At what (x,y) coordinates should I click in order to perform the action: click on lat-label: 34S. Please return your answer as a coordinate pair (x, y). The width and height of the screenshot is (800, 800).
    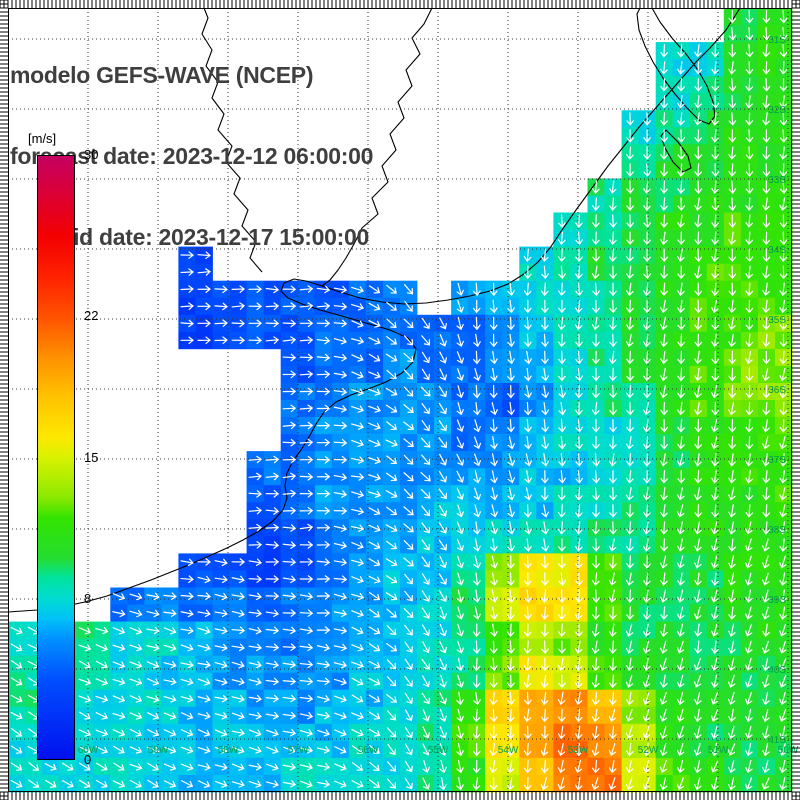
    Looking at the image, I should click on (777, 250).